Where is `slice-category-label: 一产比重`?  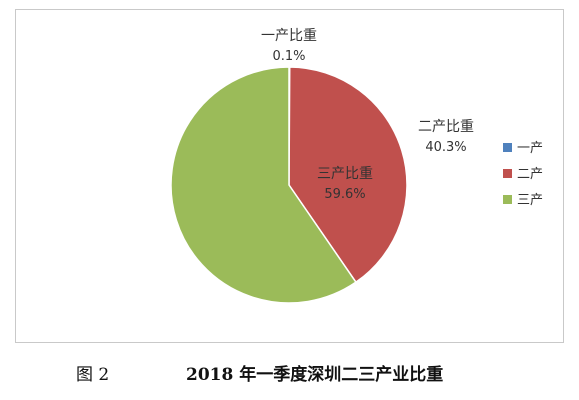
slice-category-label: 一产比重 is located at coordinates (289, 36).